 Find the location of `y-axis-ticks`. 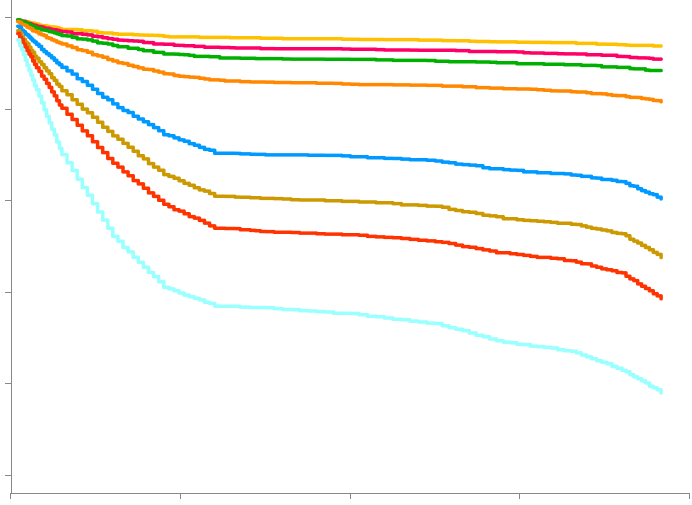

y-axis-ticks is located at coordinates (8, 247).